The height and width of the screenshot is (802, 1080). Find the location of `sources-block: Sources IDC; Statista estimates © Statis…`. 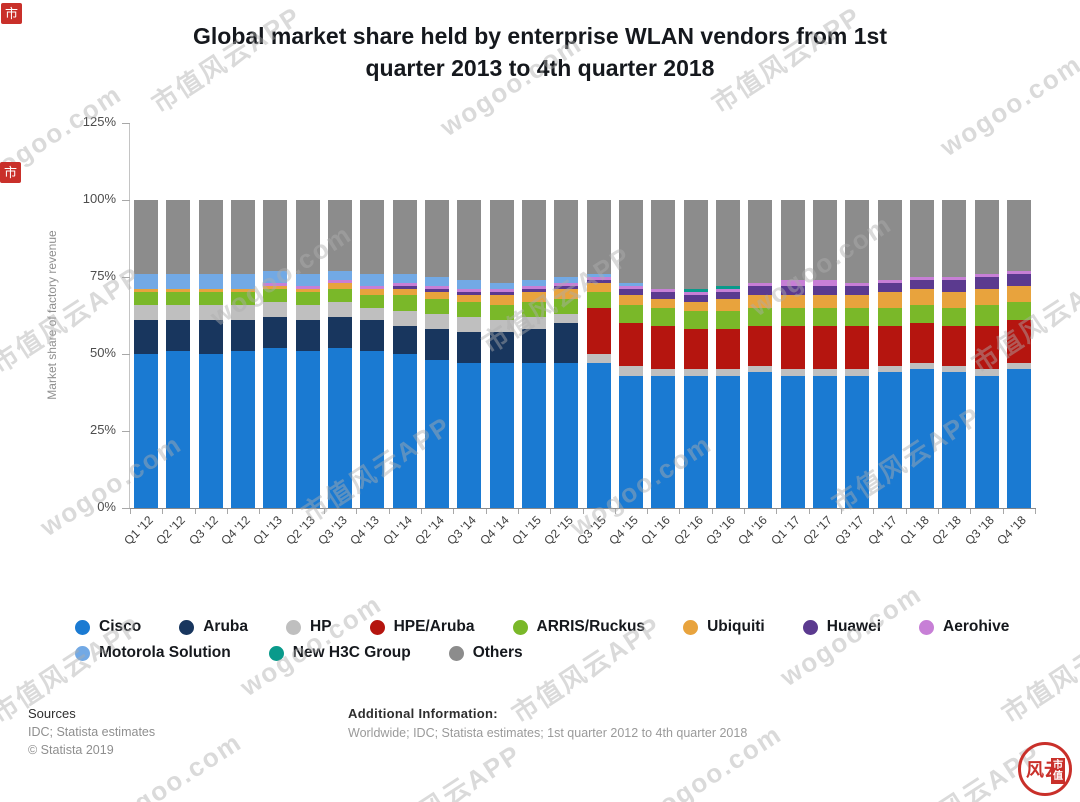

sources-block: Sources IDC; Statista estimates © Statis… is located at coordinates (91, 731).